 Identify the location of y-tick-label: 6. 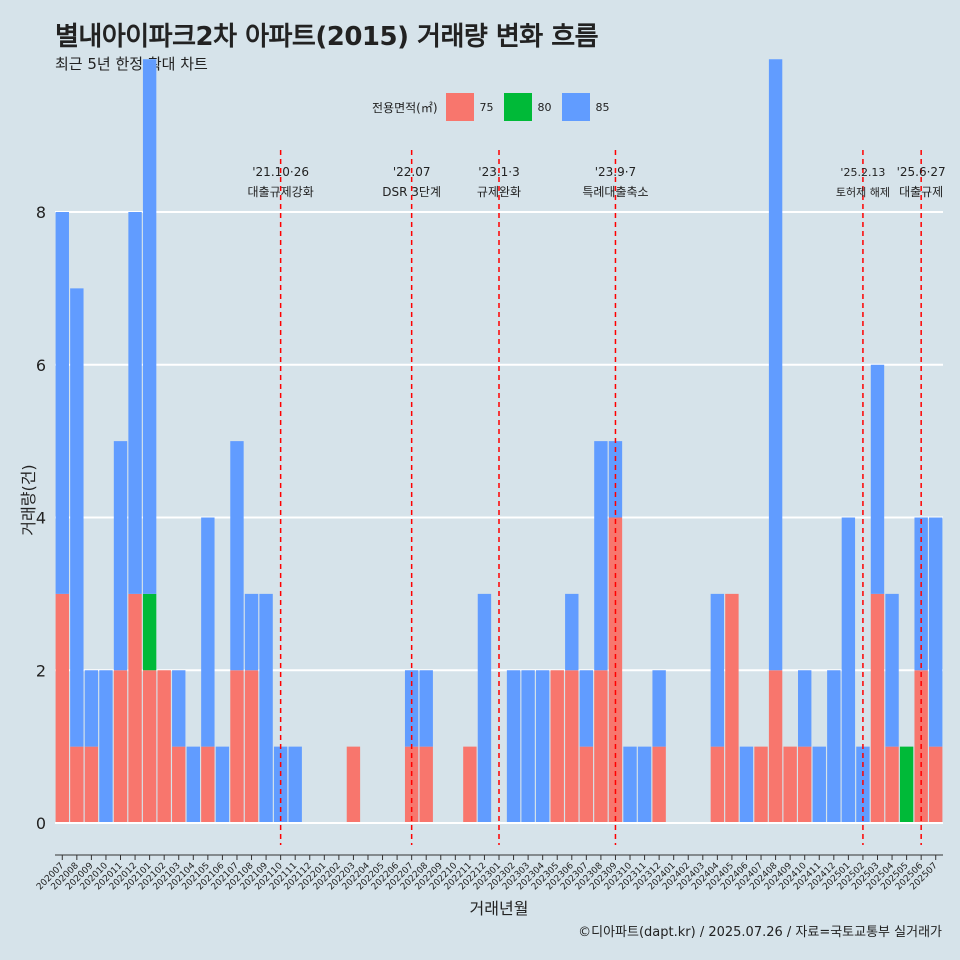
(41, 365).